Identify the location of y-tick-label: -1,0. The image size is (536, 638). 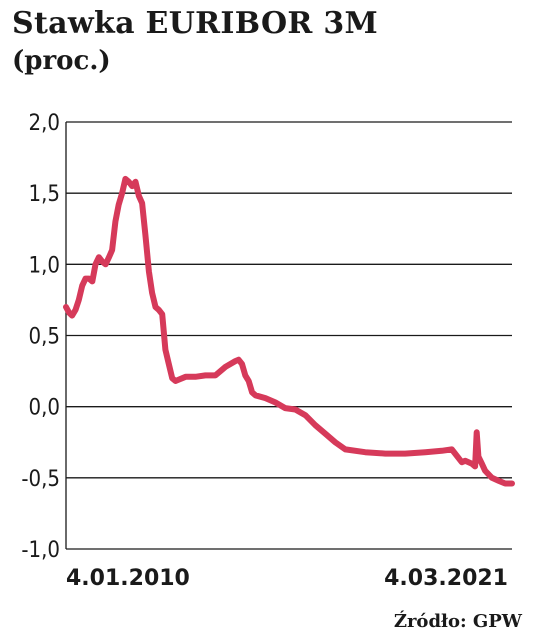
(40, 550).